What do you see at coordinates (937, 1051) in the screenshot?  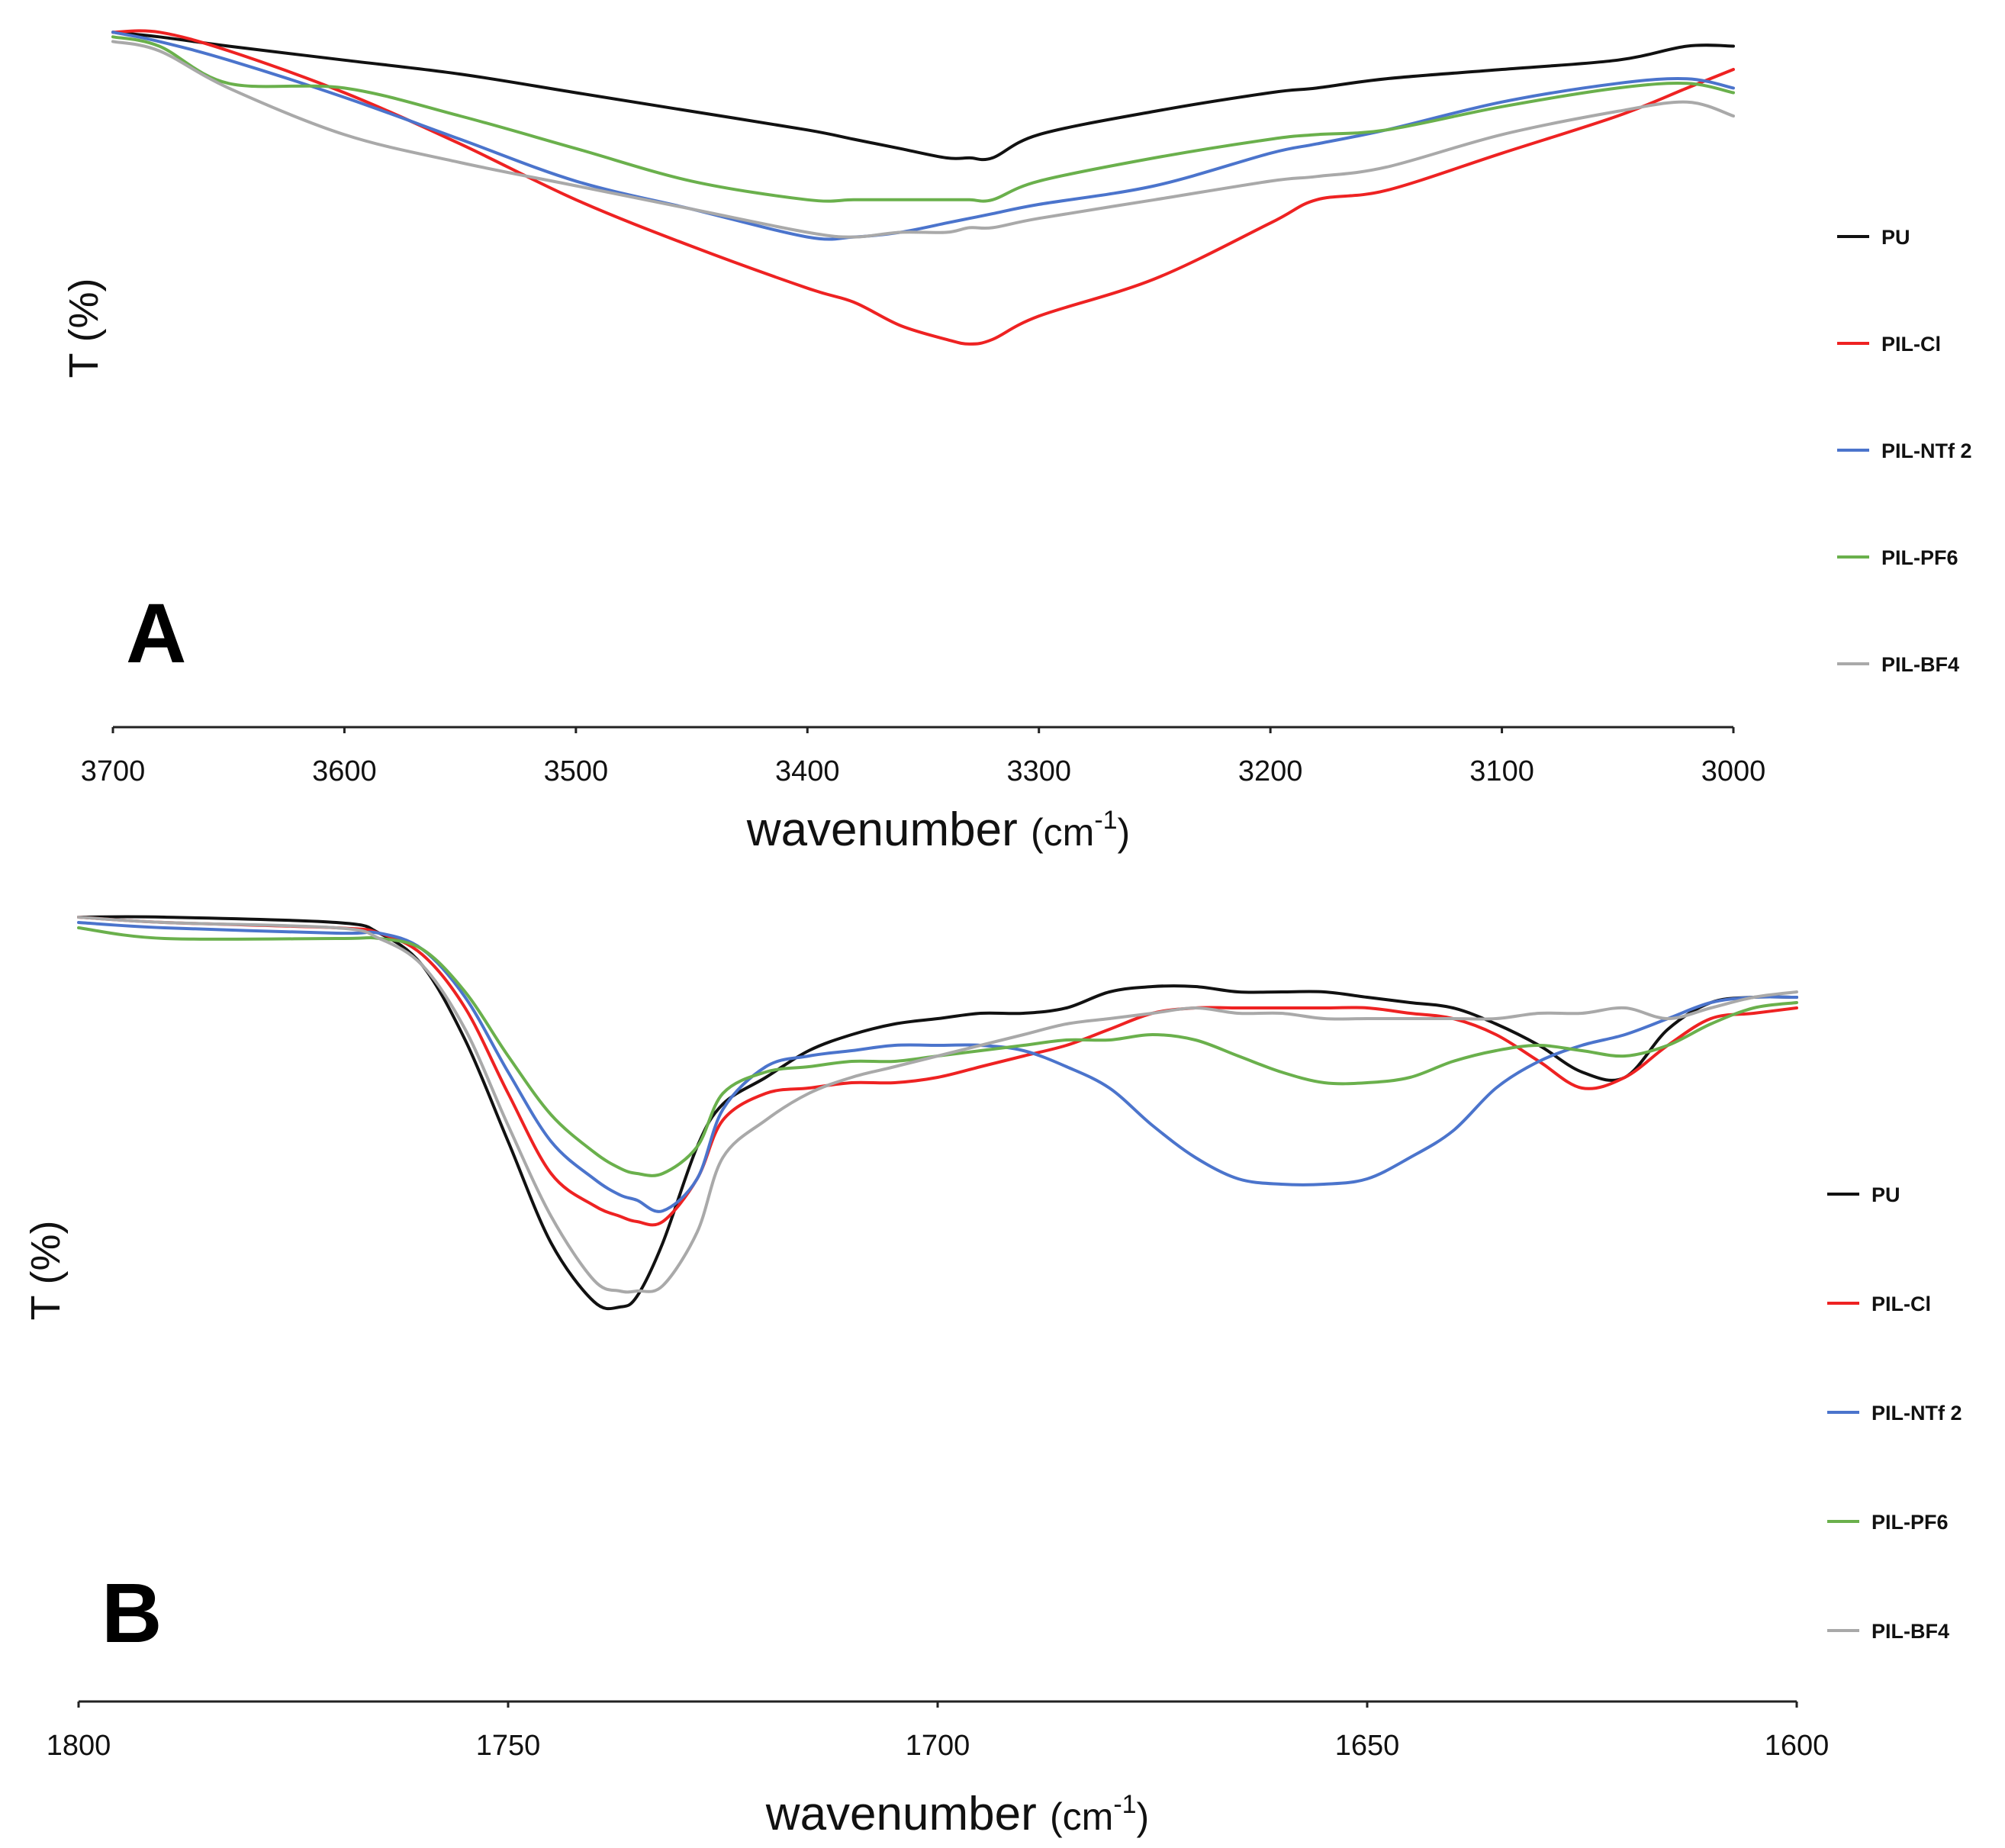 I see `panel-b-series-pil-pf6` at bounding box center [937, 1051].